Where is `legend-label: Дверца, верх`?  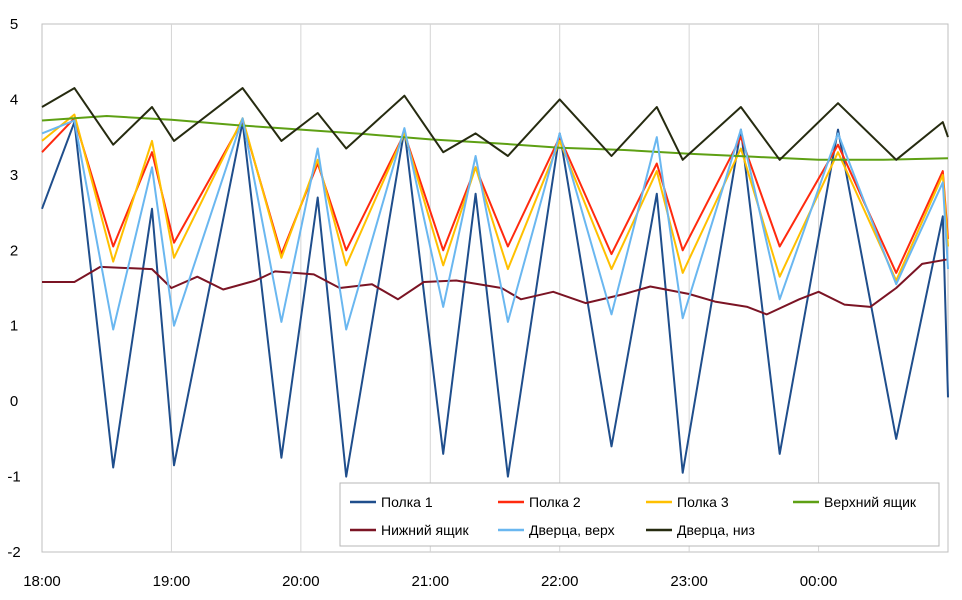
legend-label: Дверца, верх is located at coordinates (572, 530).